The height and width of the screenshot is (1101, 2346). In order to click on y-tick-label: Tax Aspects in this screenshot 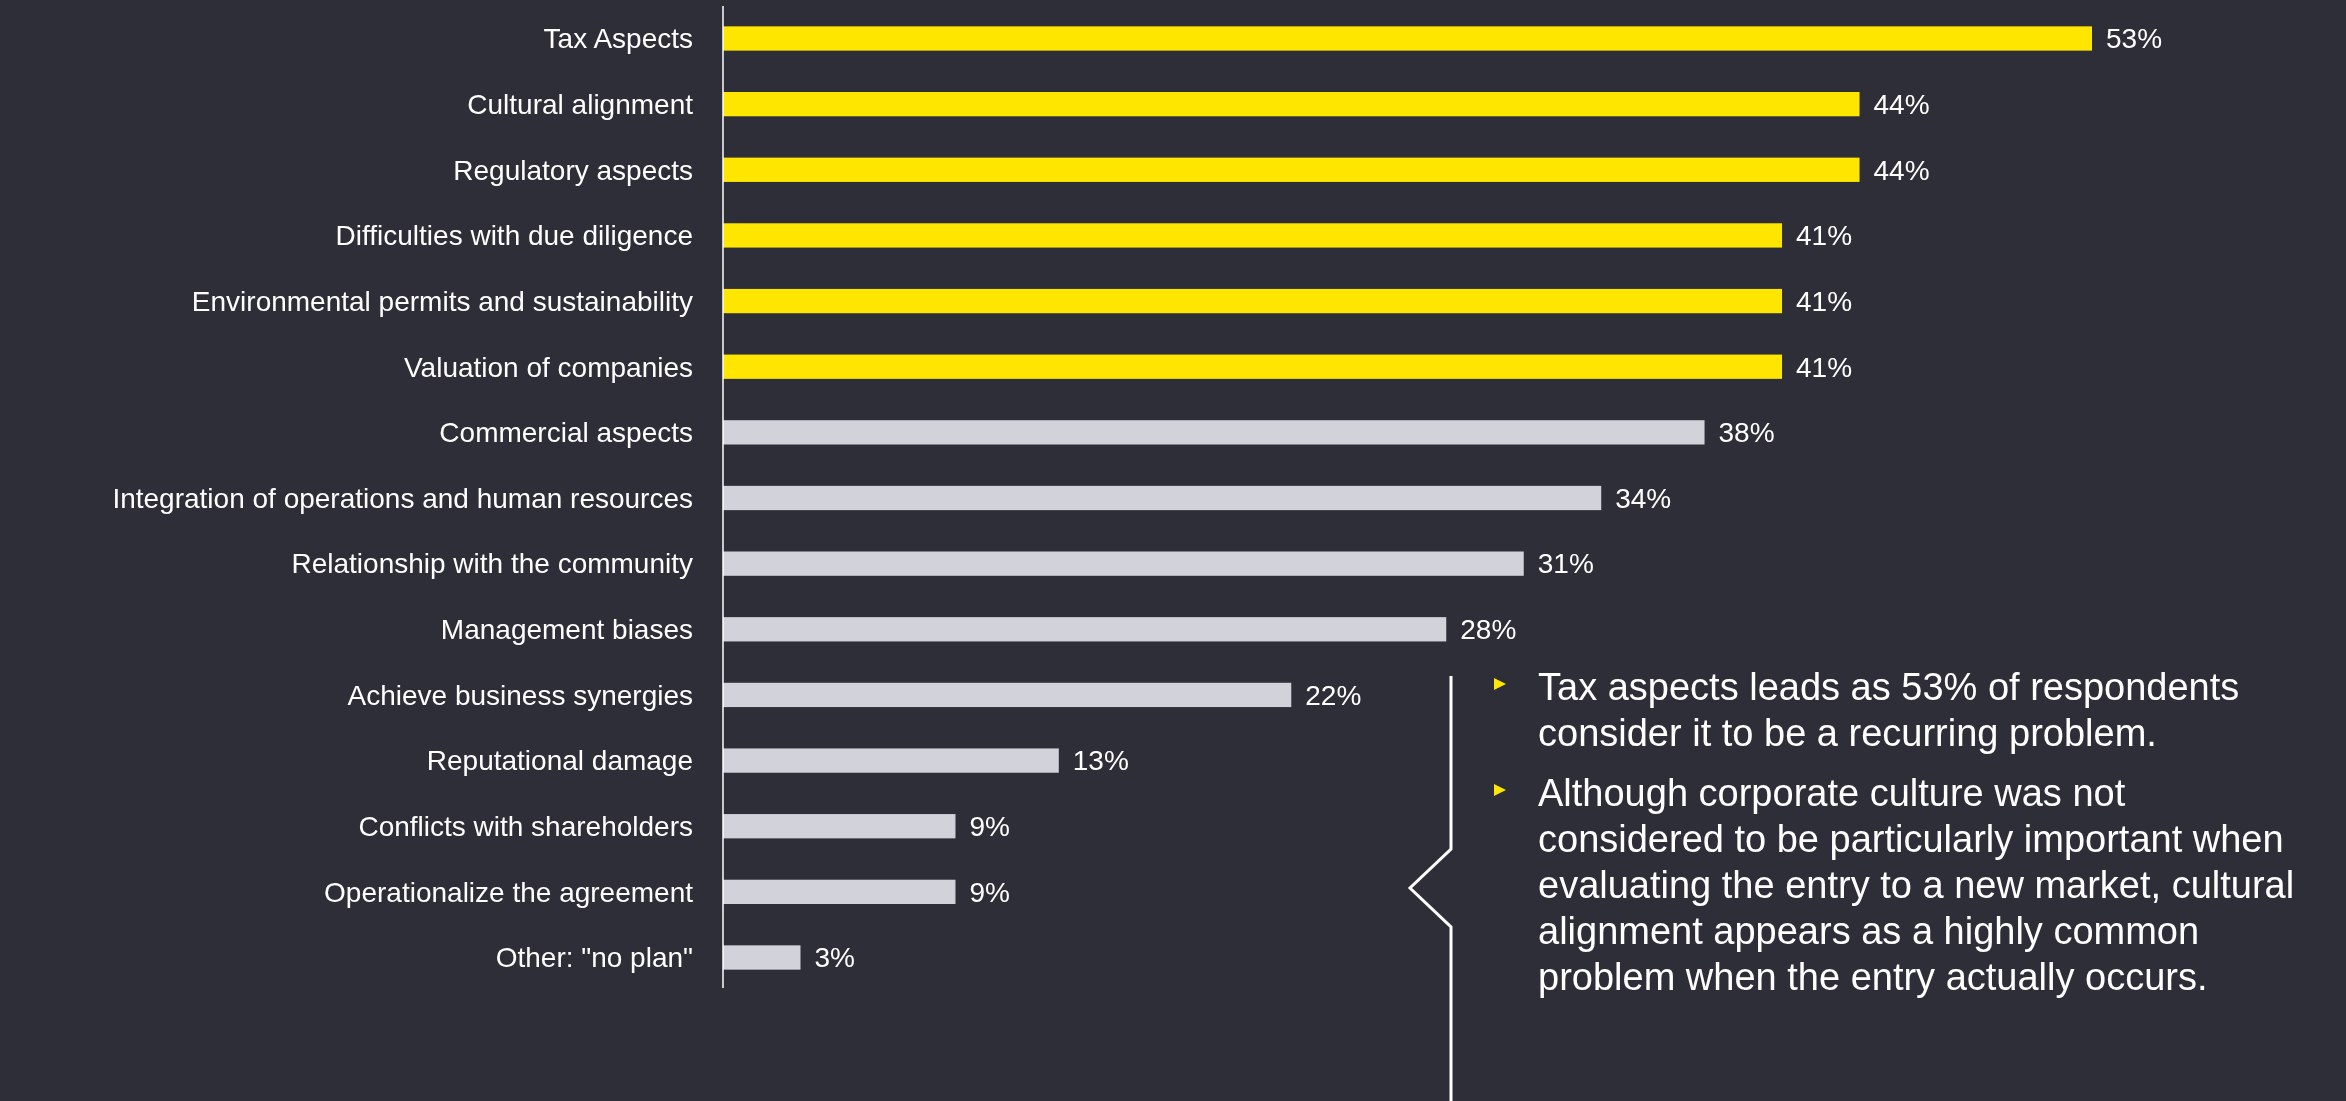, I will do `click(618, 39)`.